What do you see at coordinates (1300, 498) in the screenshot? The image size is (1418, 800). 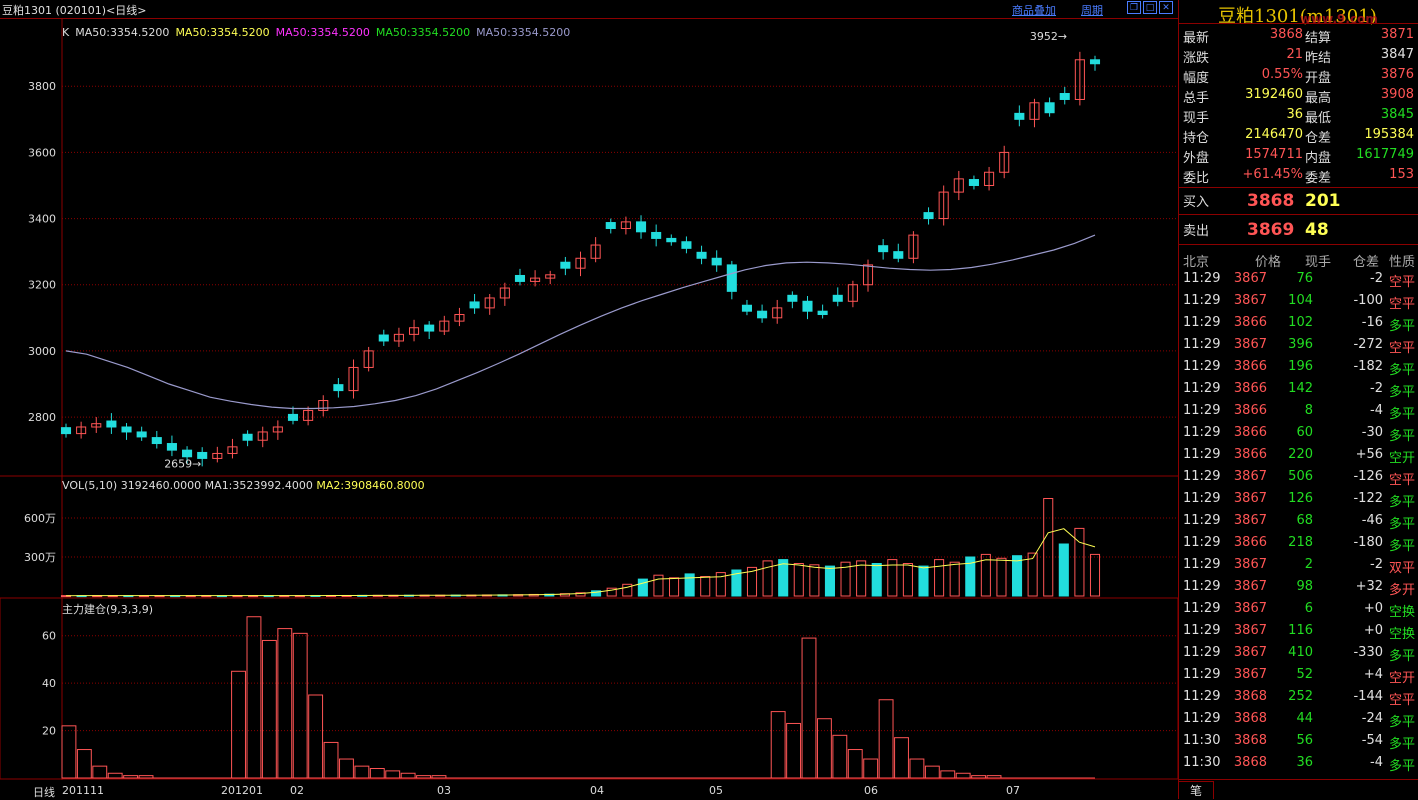 I see `tick-qty: 126` at bounding box center [1300, 498].